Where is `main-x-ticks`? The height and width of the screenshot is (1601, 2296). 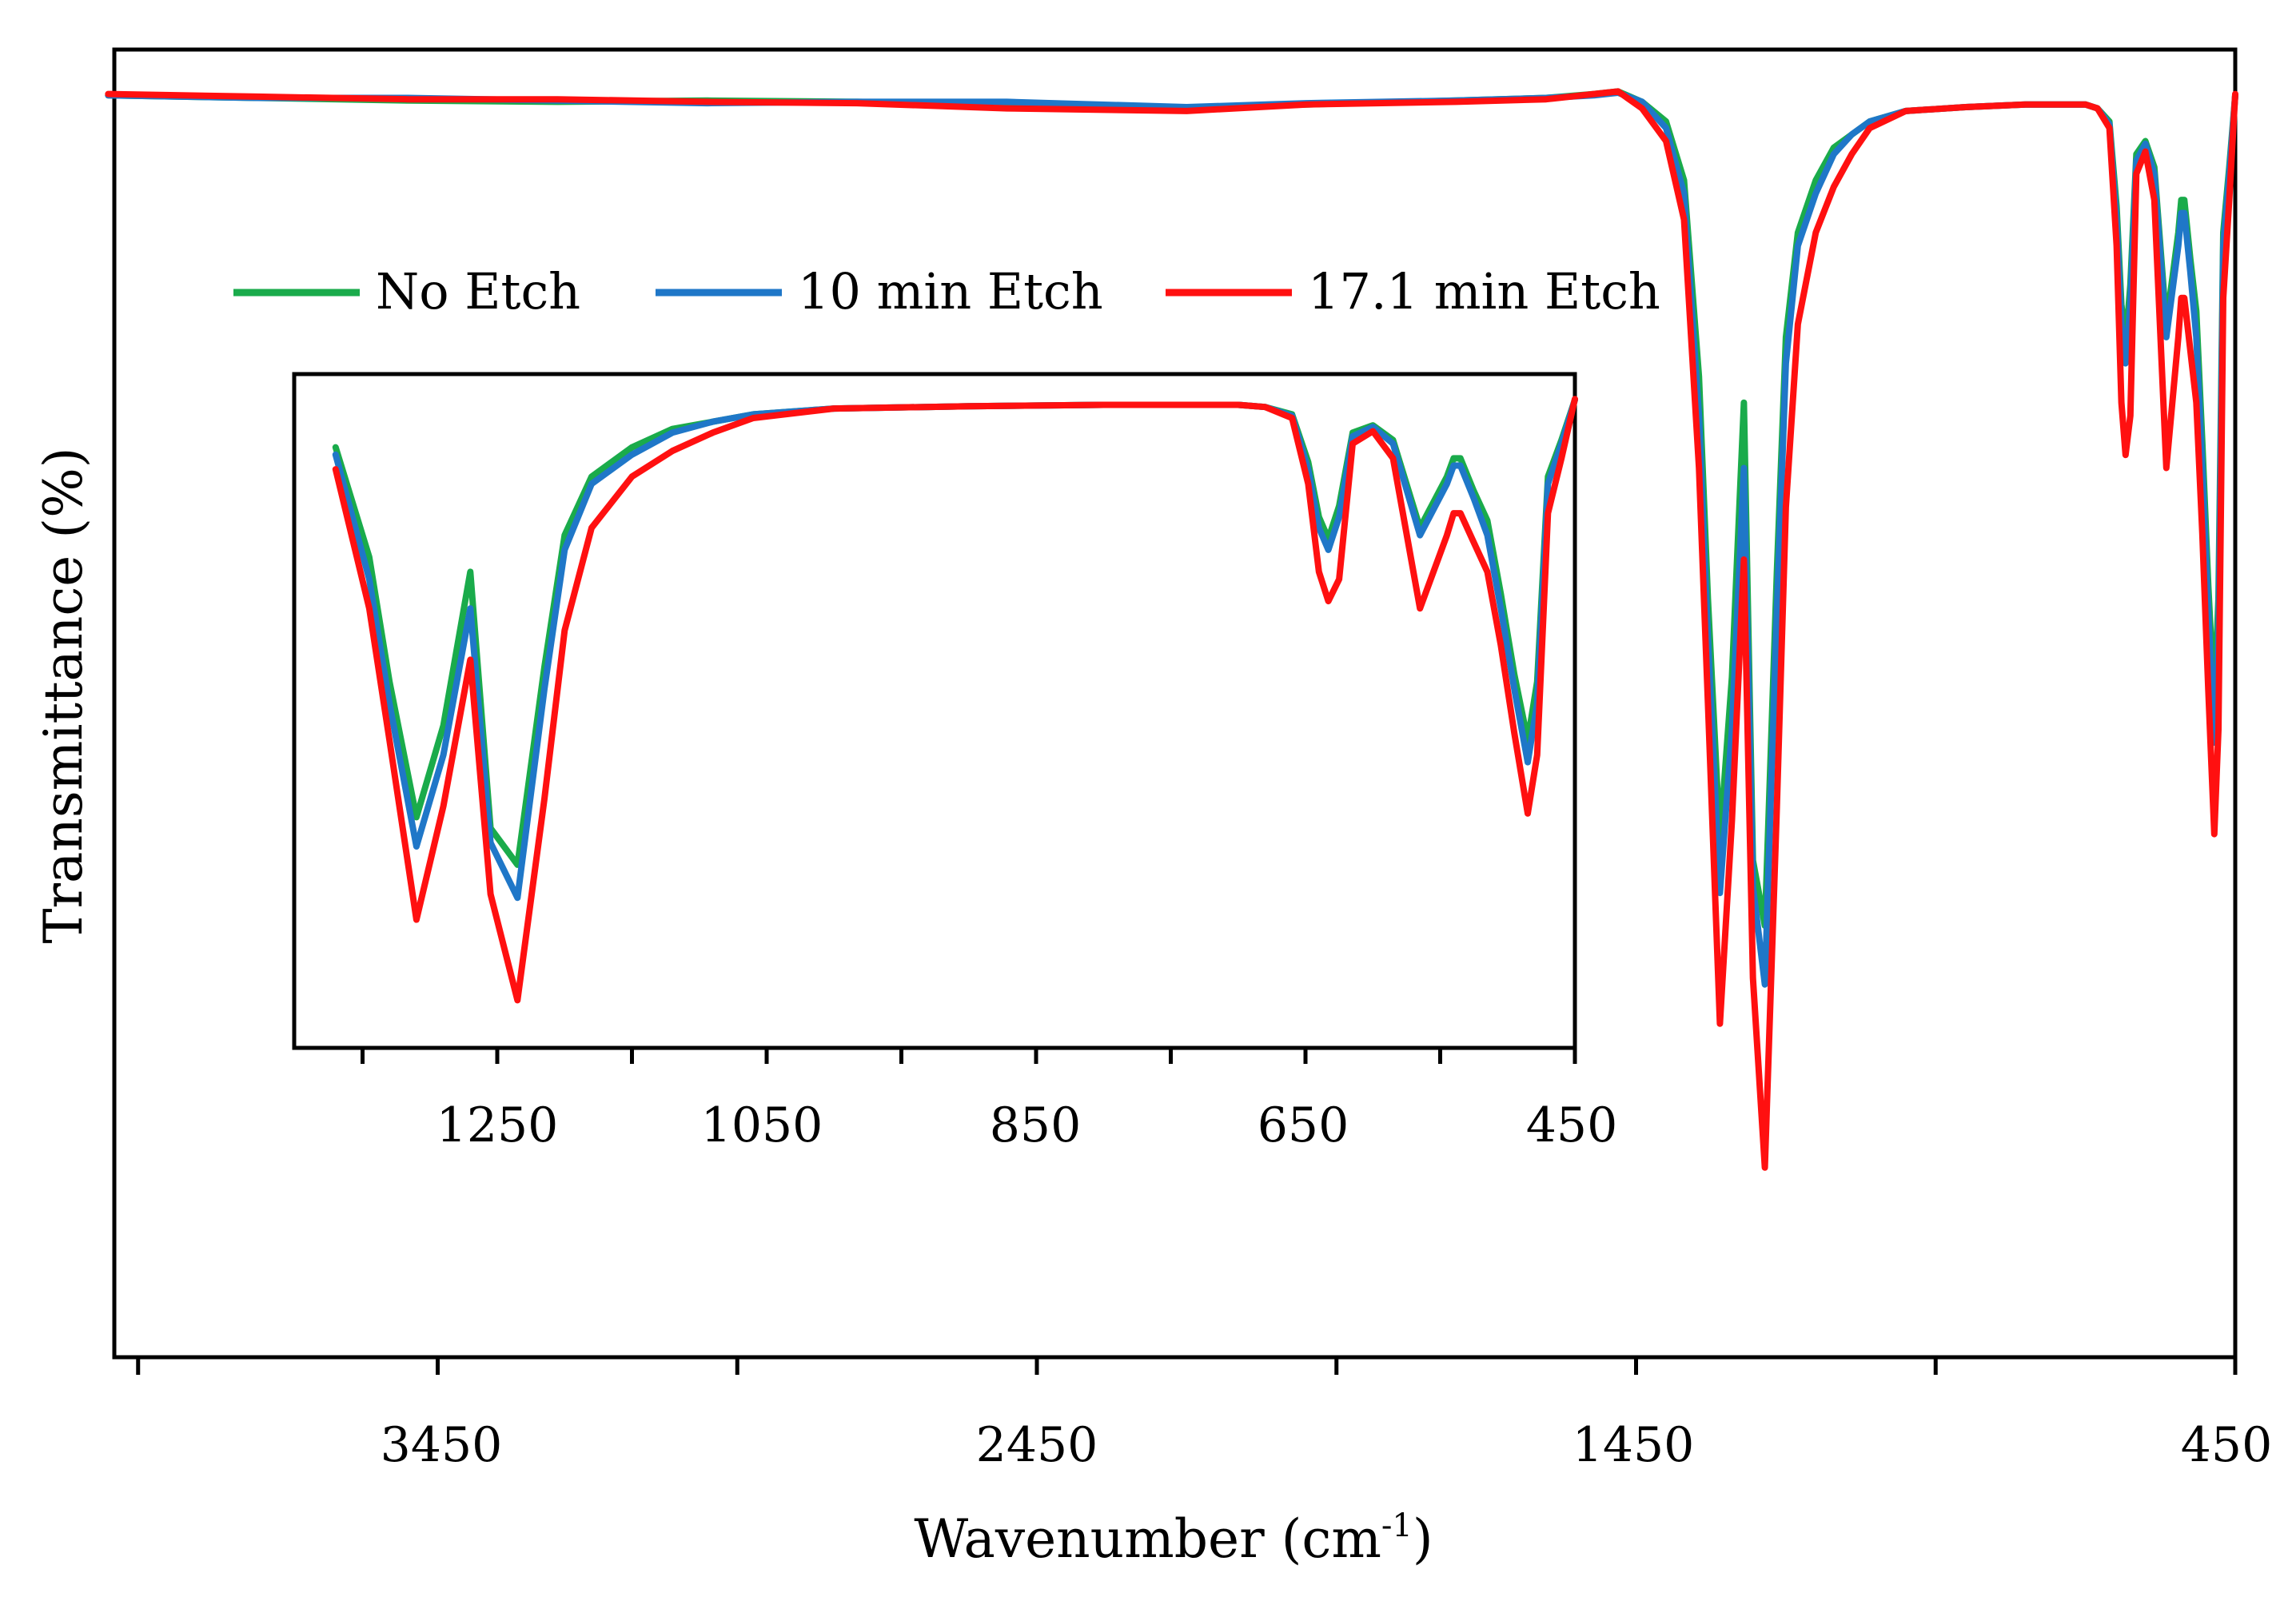 main-x-ticks is located at coordinates (1187, 1366).